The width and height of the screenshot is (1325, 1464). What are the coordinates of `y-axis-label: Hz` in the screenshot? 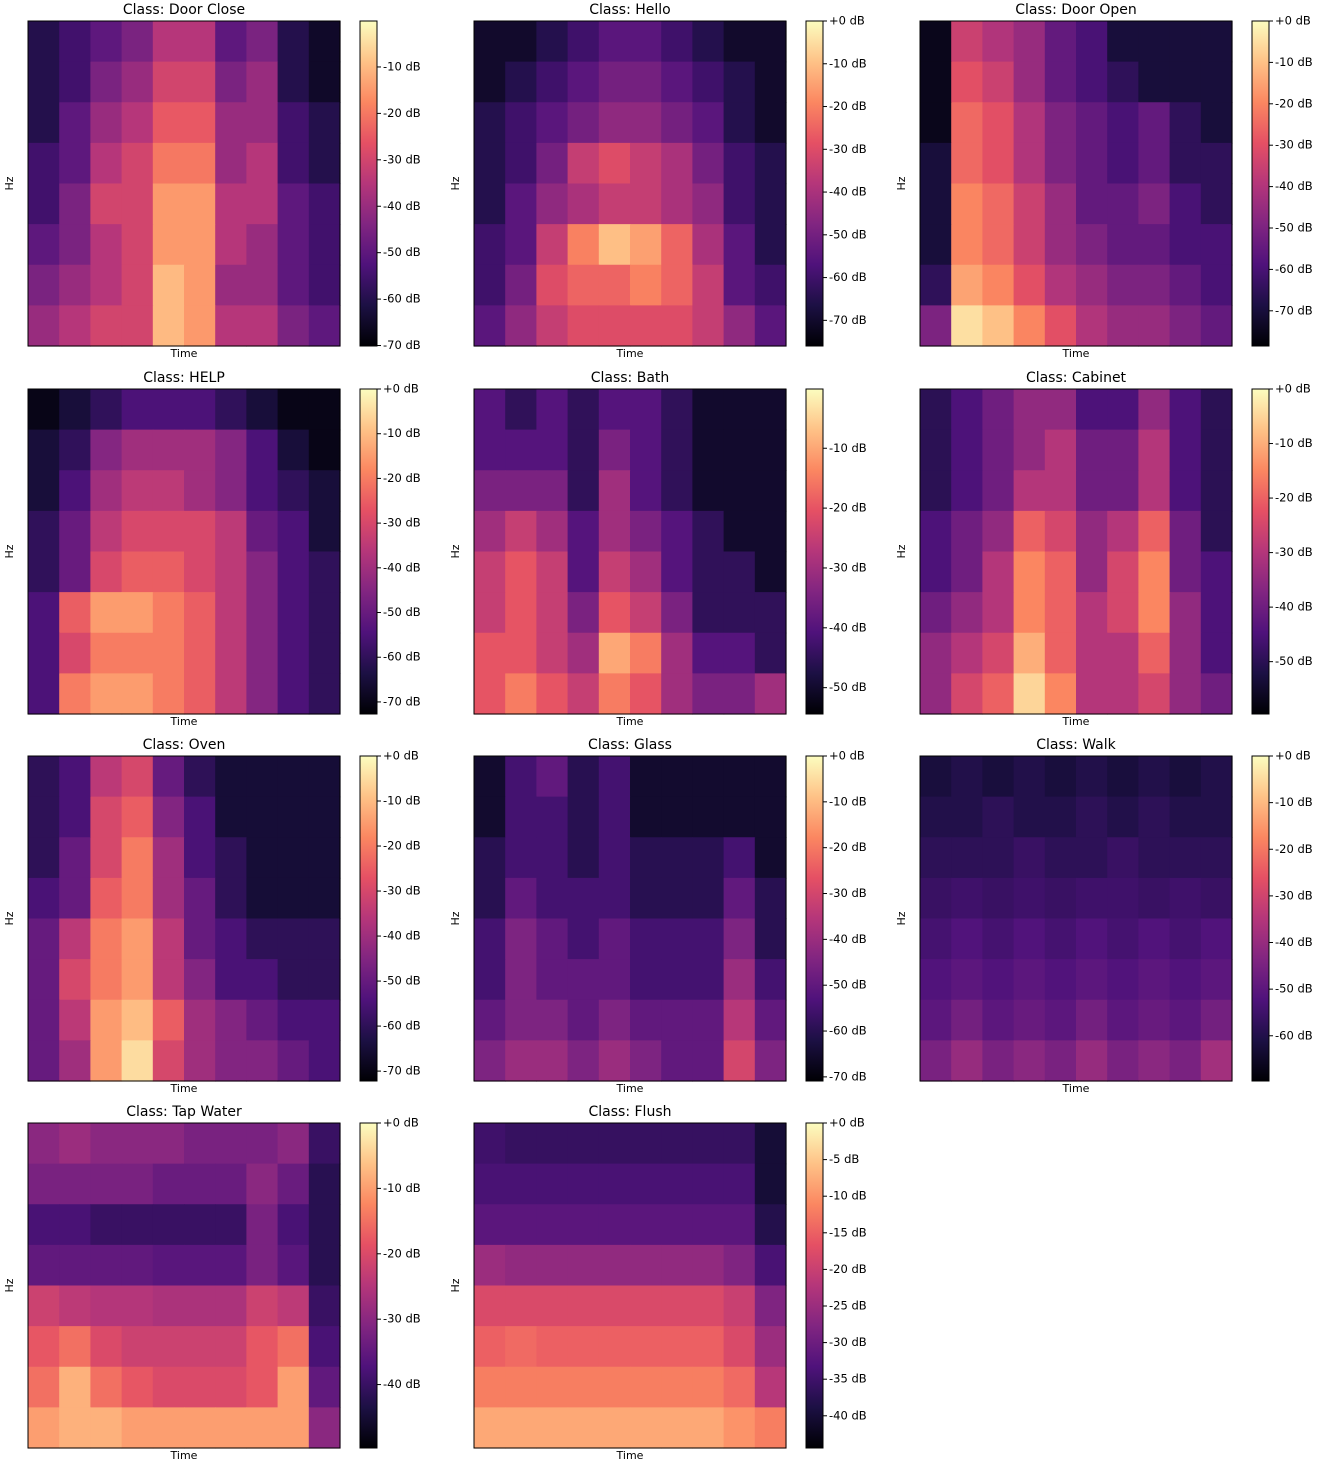 It's located at (455, 918).